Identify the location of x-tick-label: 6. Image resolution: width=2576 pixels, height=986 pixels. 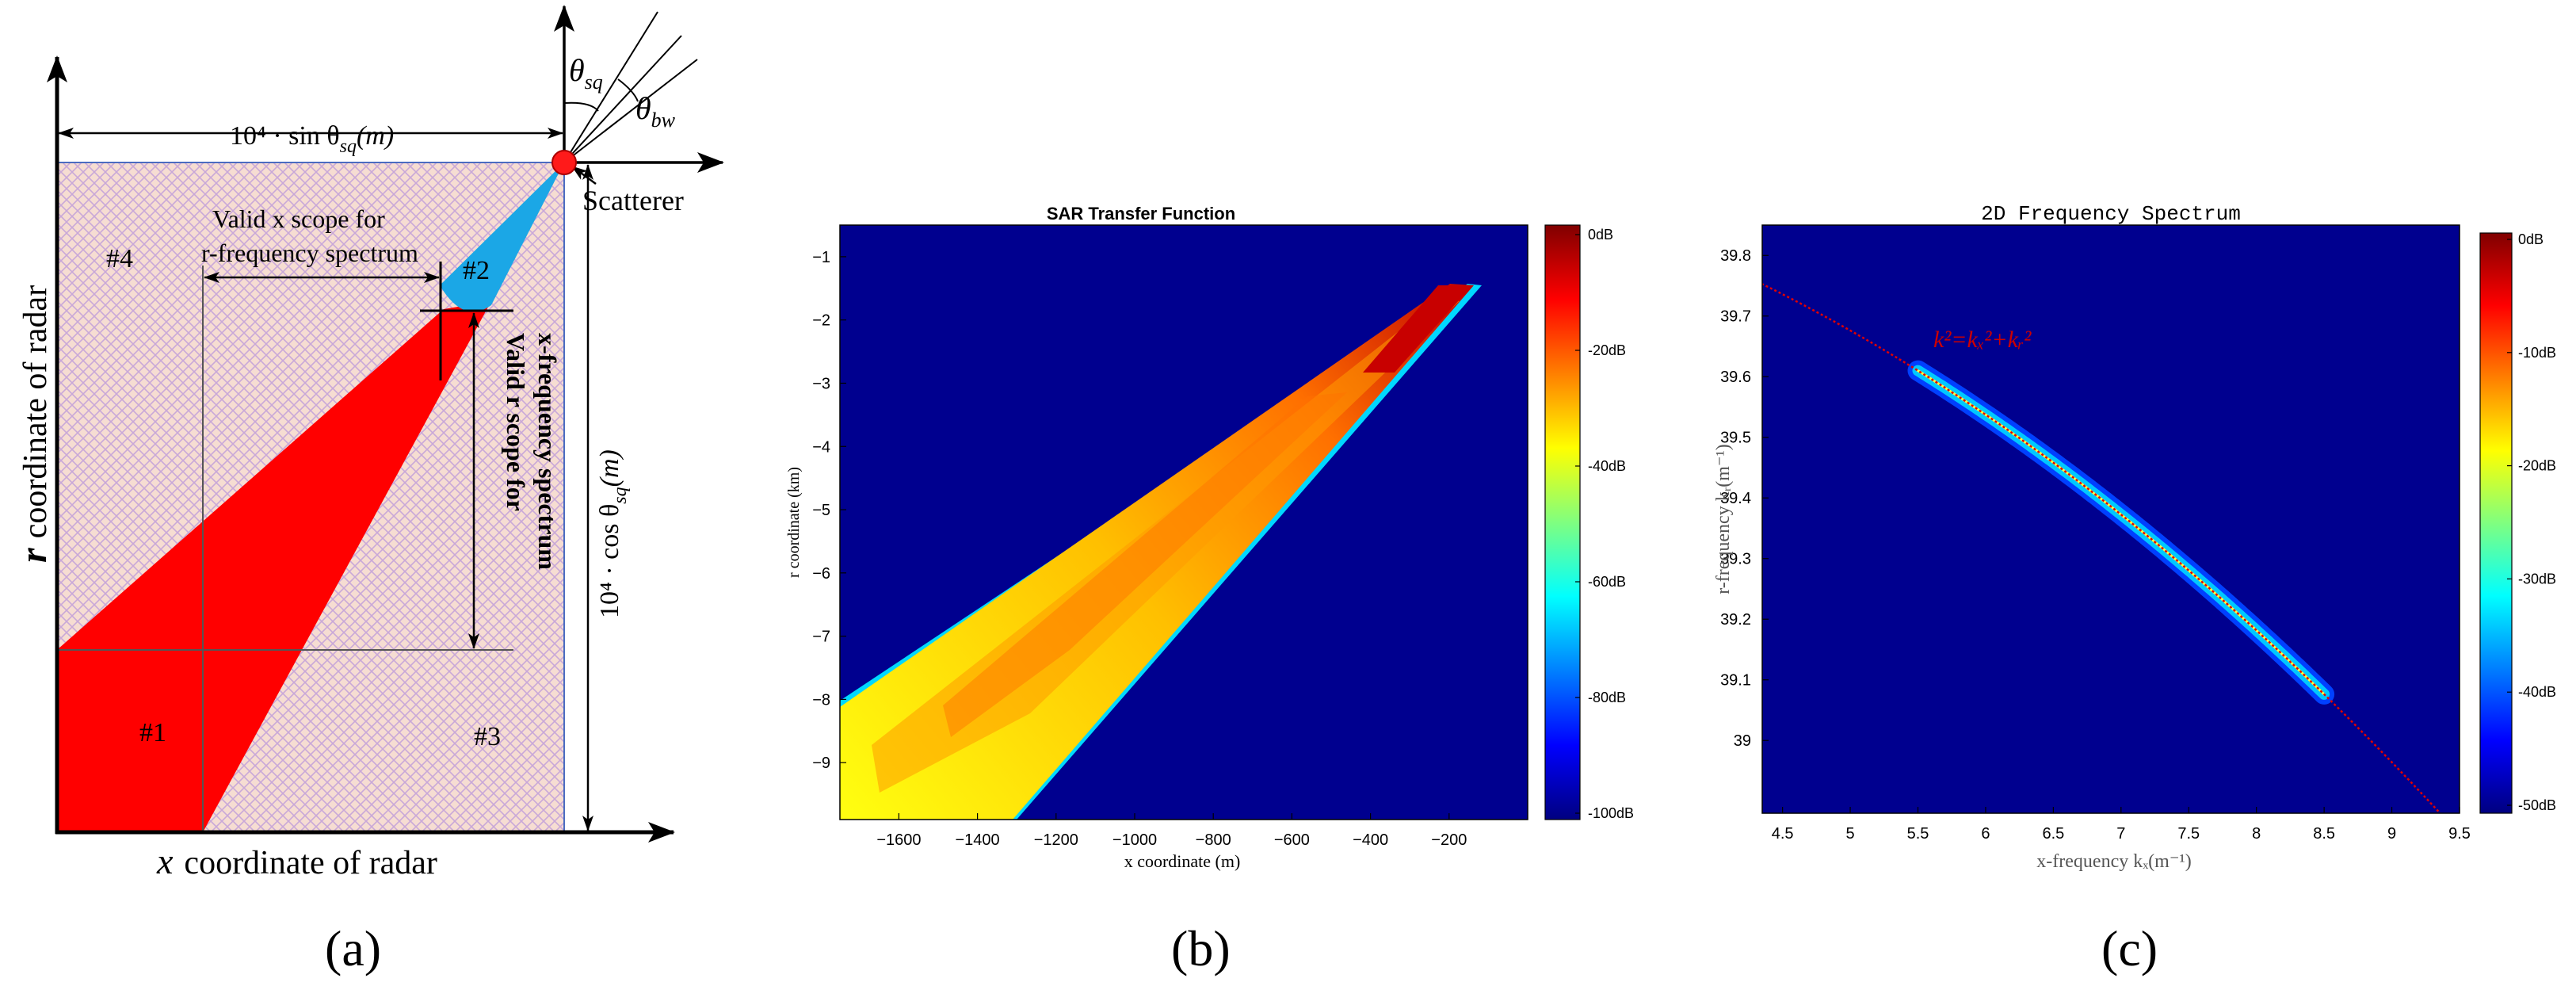
(1985, 834).